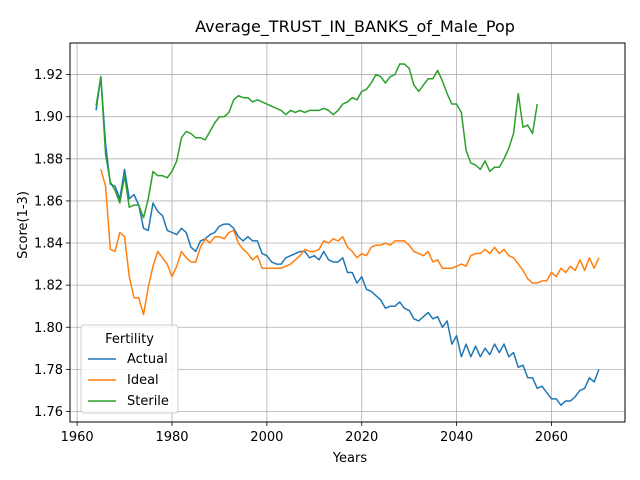  What do you see at coordinates (48, 117) in the screenshot?
I see `y-tick-label: 1.90` at bounding box center [48, 117].